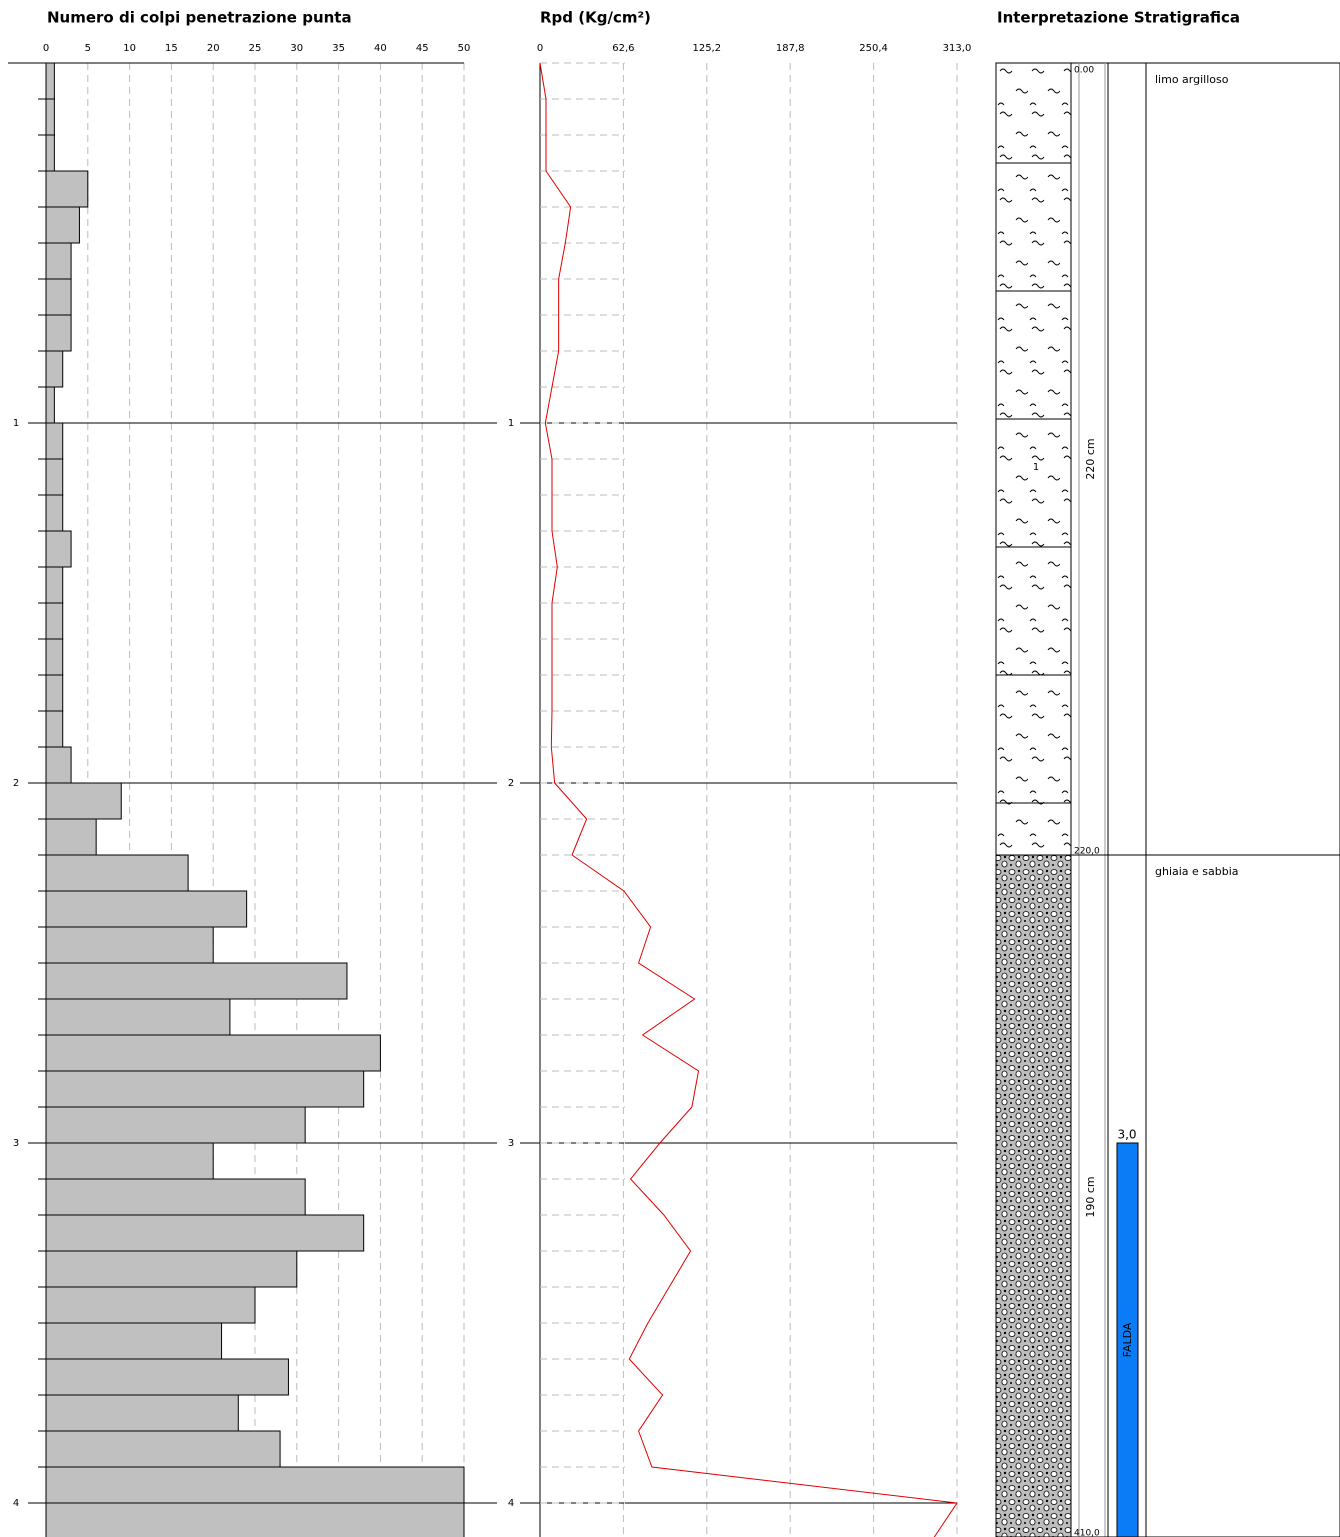 The width and height of the screenshot is (1340, 1537). Describe the element at coordinates (338, 48) in the screenshot. I see `x-tick-label: 35` at that location.